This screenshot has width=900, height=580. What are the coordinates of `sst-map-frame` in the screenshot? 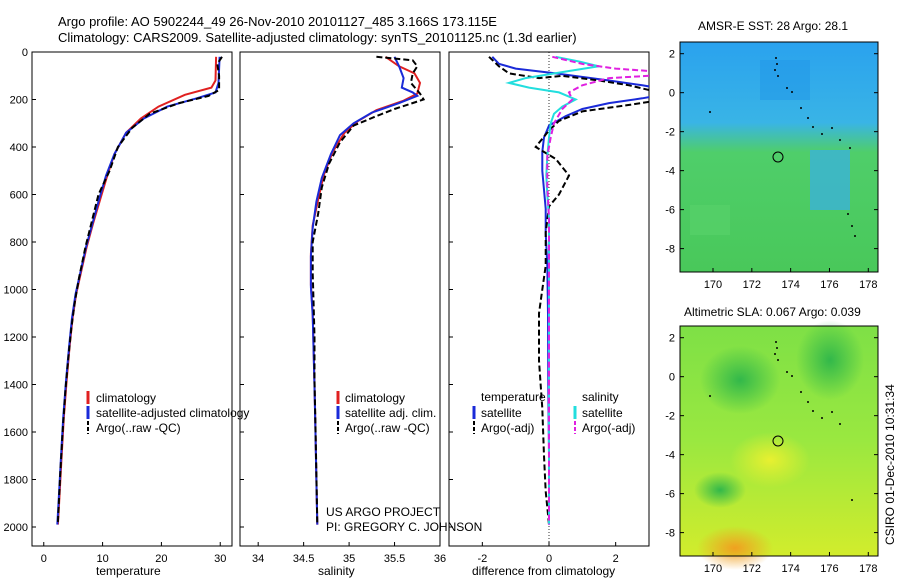 It's located at (779, 157).